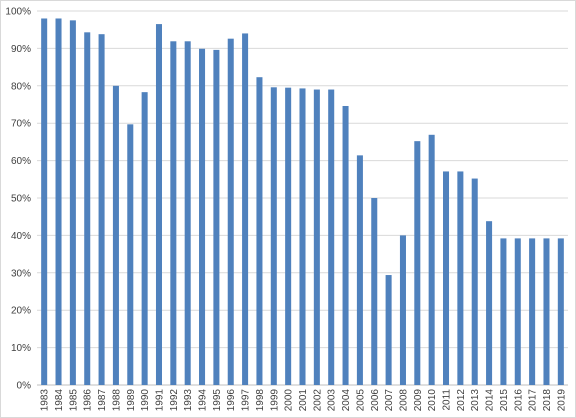 The image size is (576, 418). Describe the element at coordinates (418, 400) in the screenshot. I see `x-tick-label: 2009` at that location.